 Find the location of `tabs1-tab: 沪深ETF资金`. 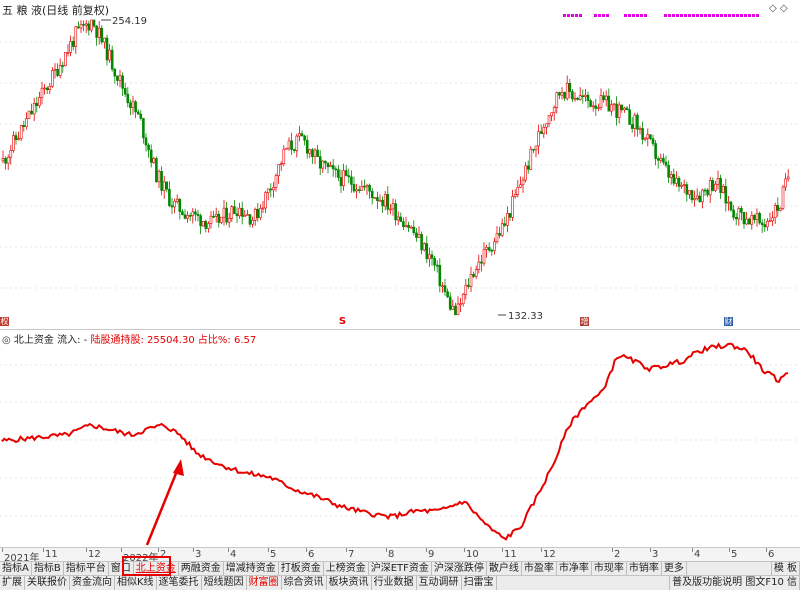

tabs1-tab: 沪深ETF资金 is located at coordinates (400, 568).